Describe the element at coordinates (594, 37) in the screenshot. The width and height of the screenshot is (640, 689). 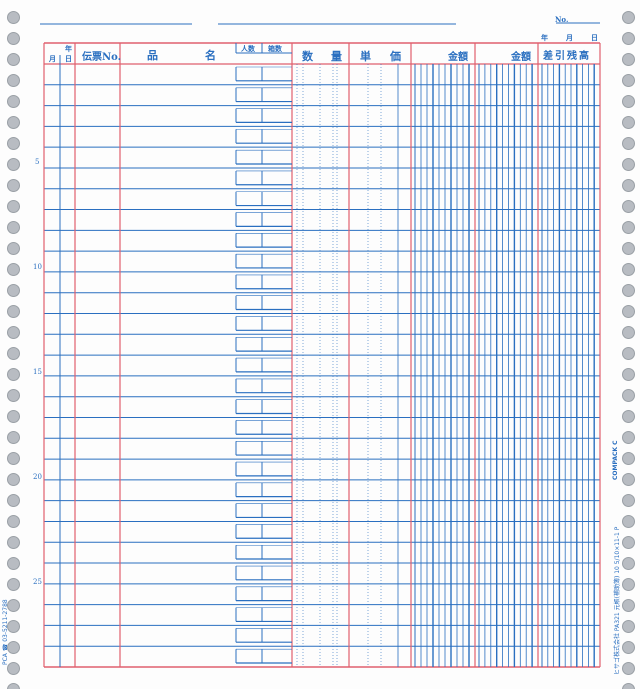
I see `date-day-label: 日` at that location.